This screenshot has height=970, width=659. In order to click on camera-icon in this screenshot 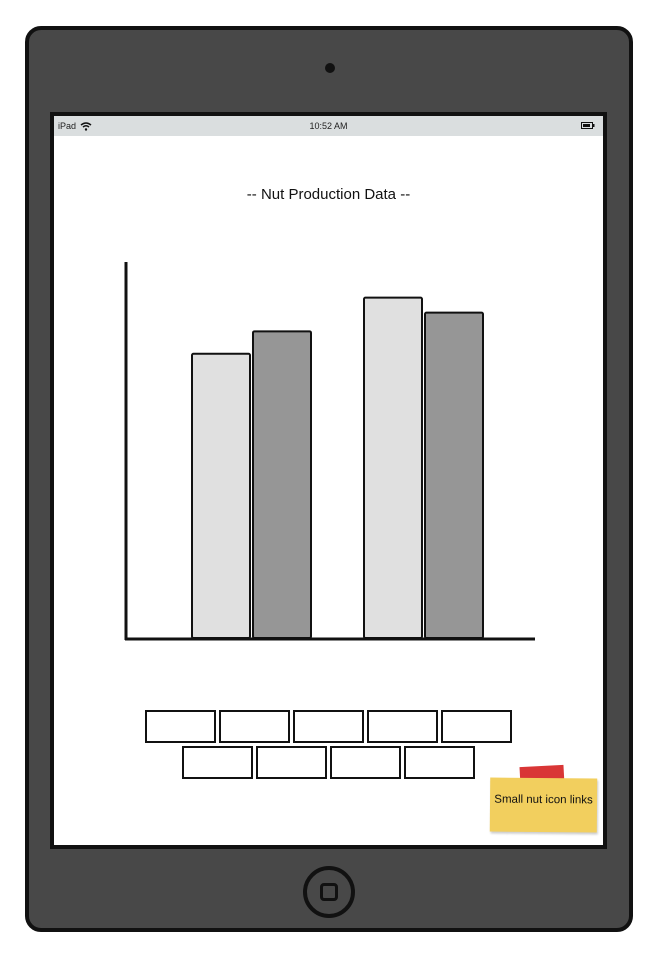, I will do `click(330, 68)`.